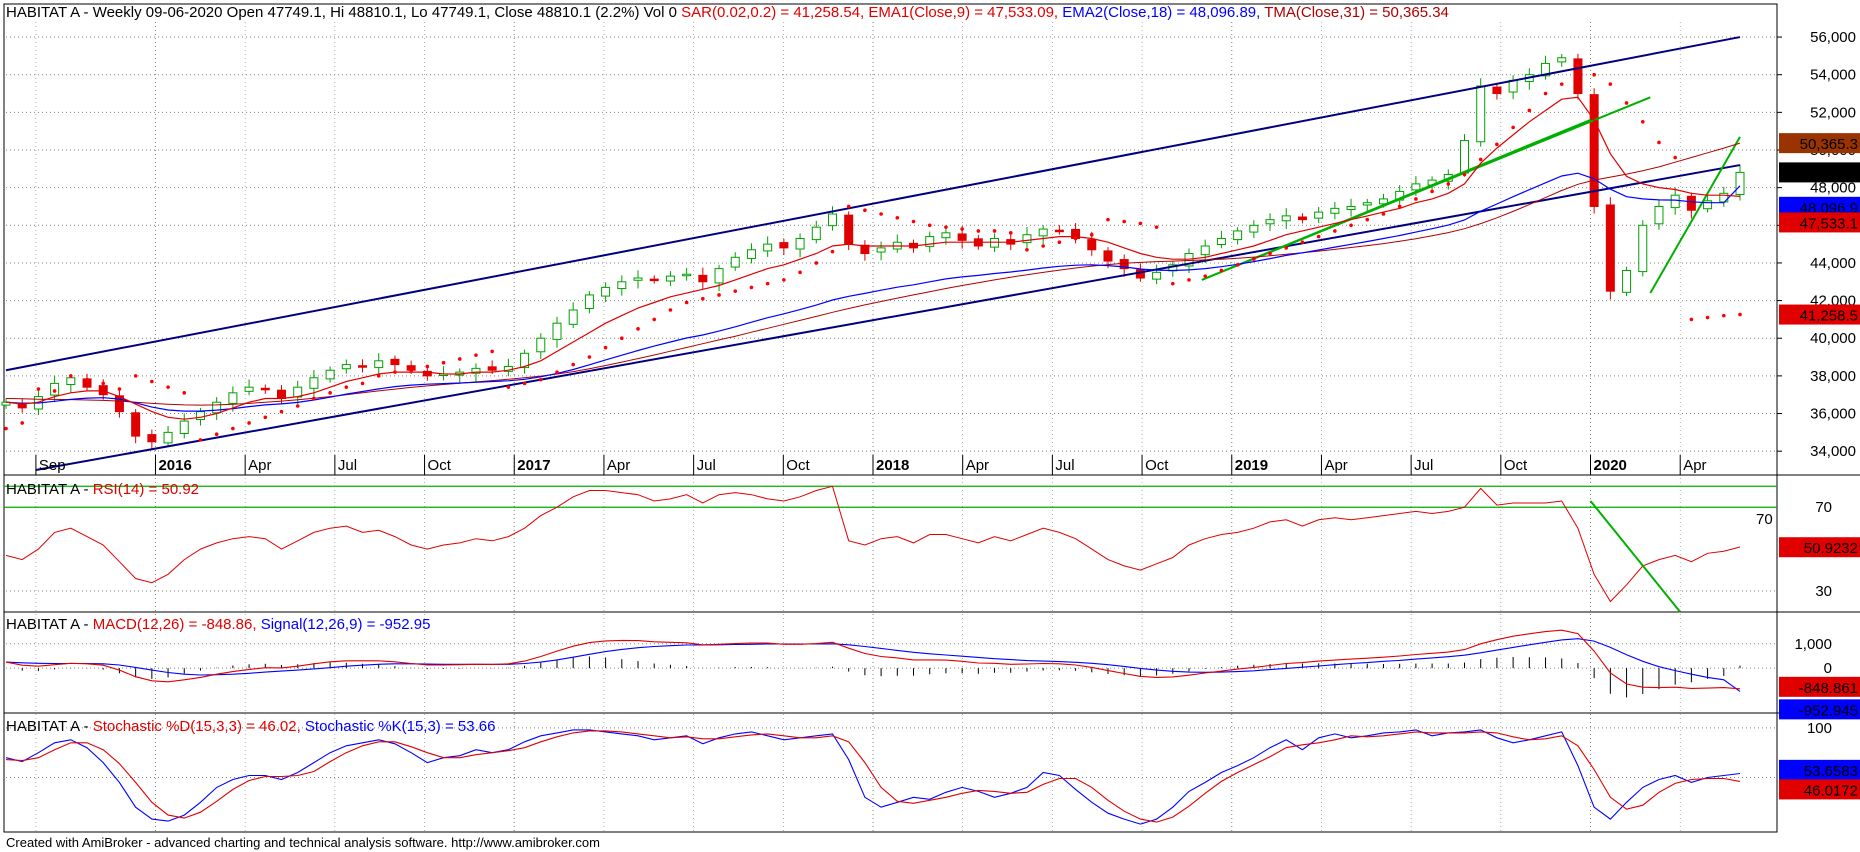 This screenshot has height=852, width=1860. Describe the element at coordinates (1833, 188) in the screenshot. I see `price-y-tick-label: 48,000` at that location.